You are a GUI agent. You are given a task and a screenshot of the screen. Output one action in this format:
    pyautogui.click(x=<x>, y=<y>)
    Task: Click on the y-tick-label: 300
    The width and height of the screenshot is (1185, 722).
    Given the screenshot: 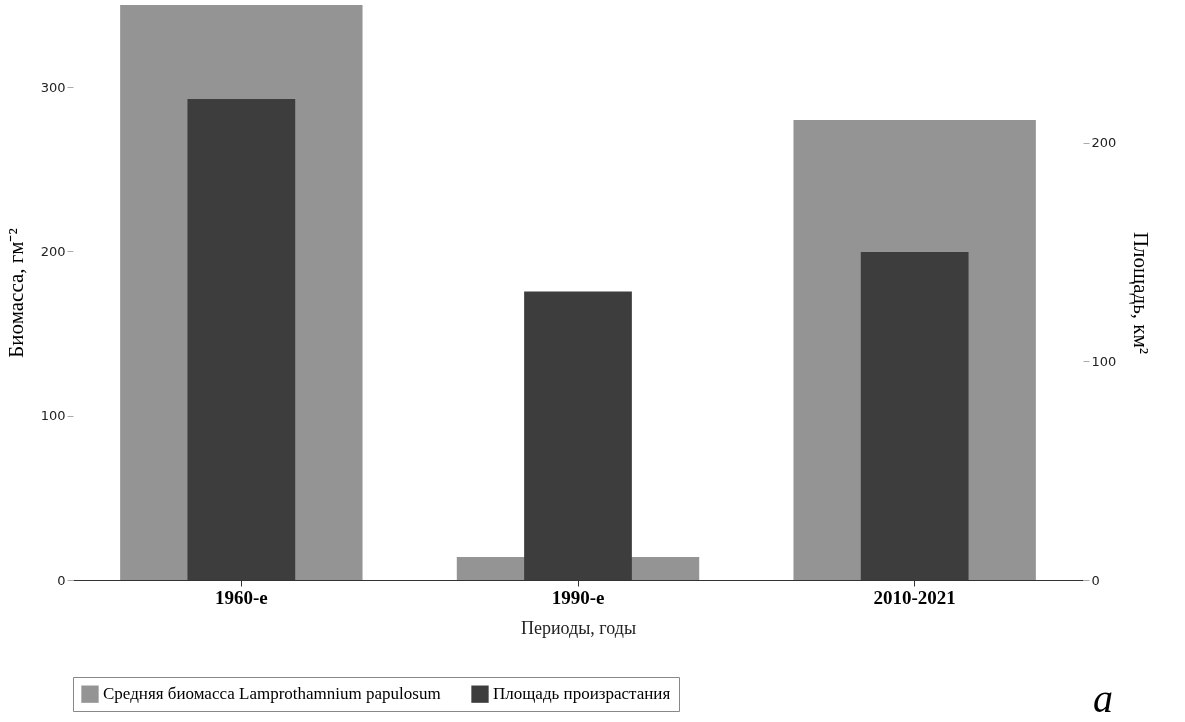 What is the action you would take?
    pyautogui.click(x=53, y=87)
    